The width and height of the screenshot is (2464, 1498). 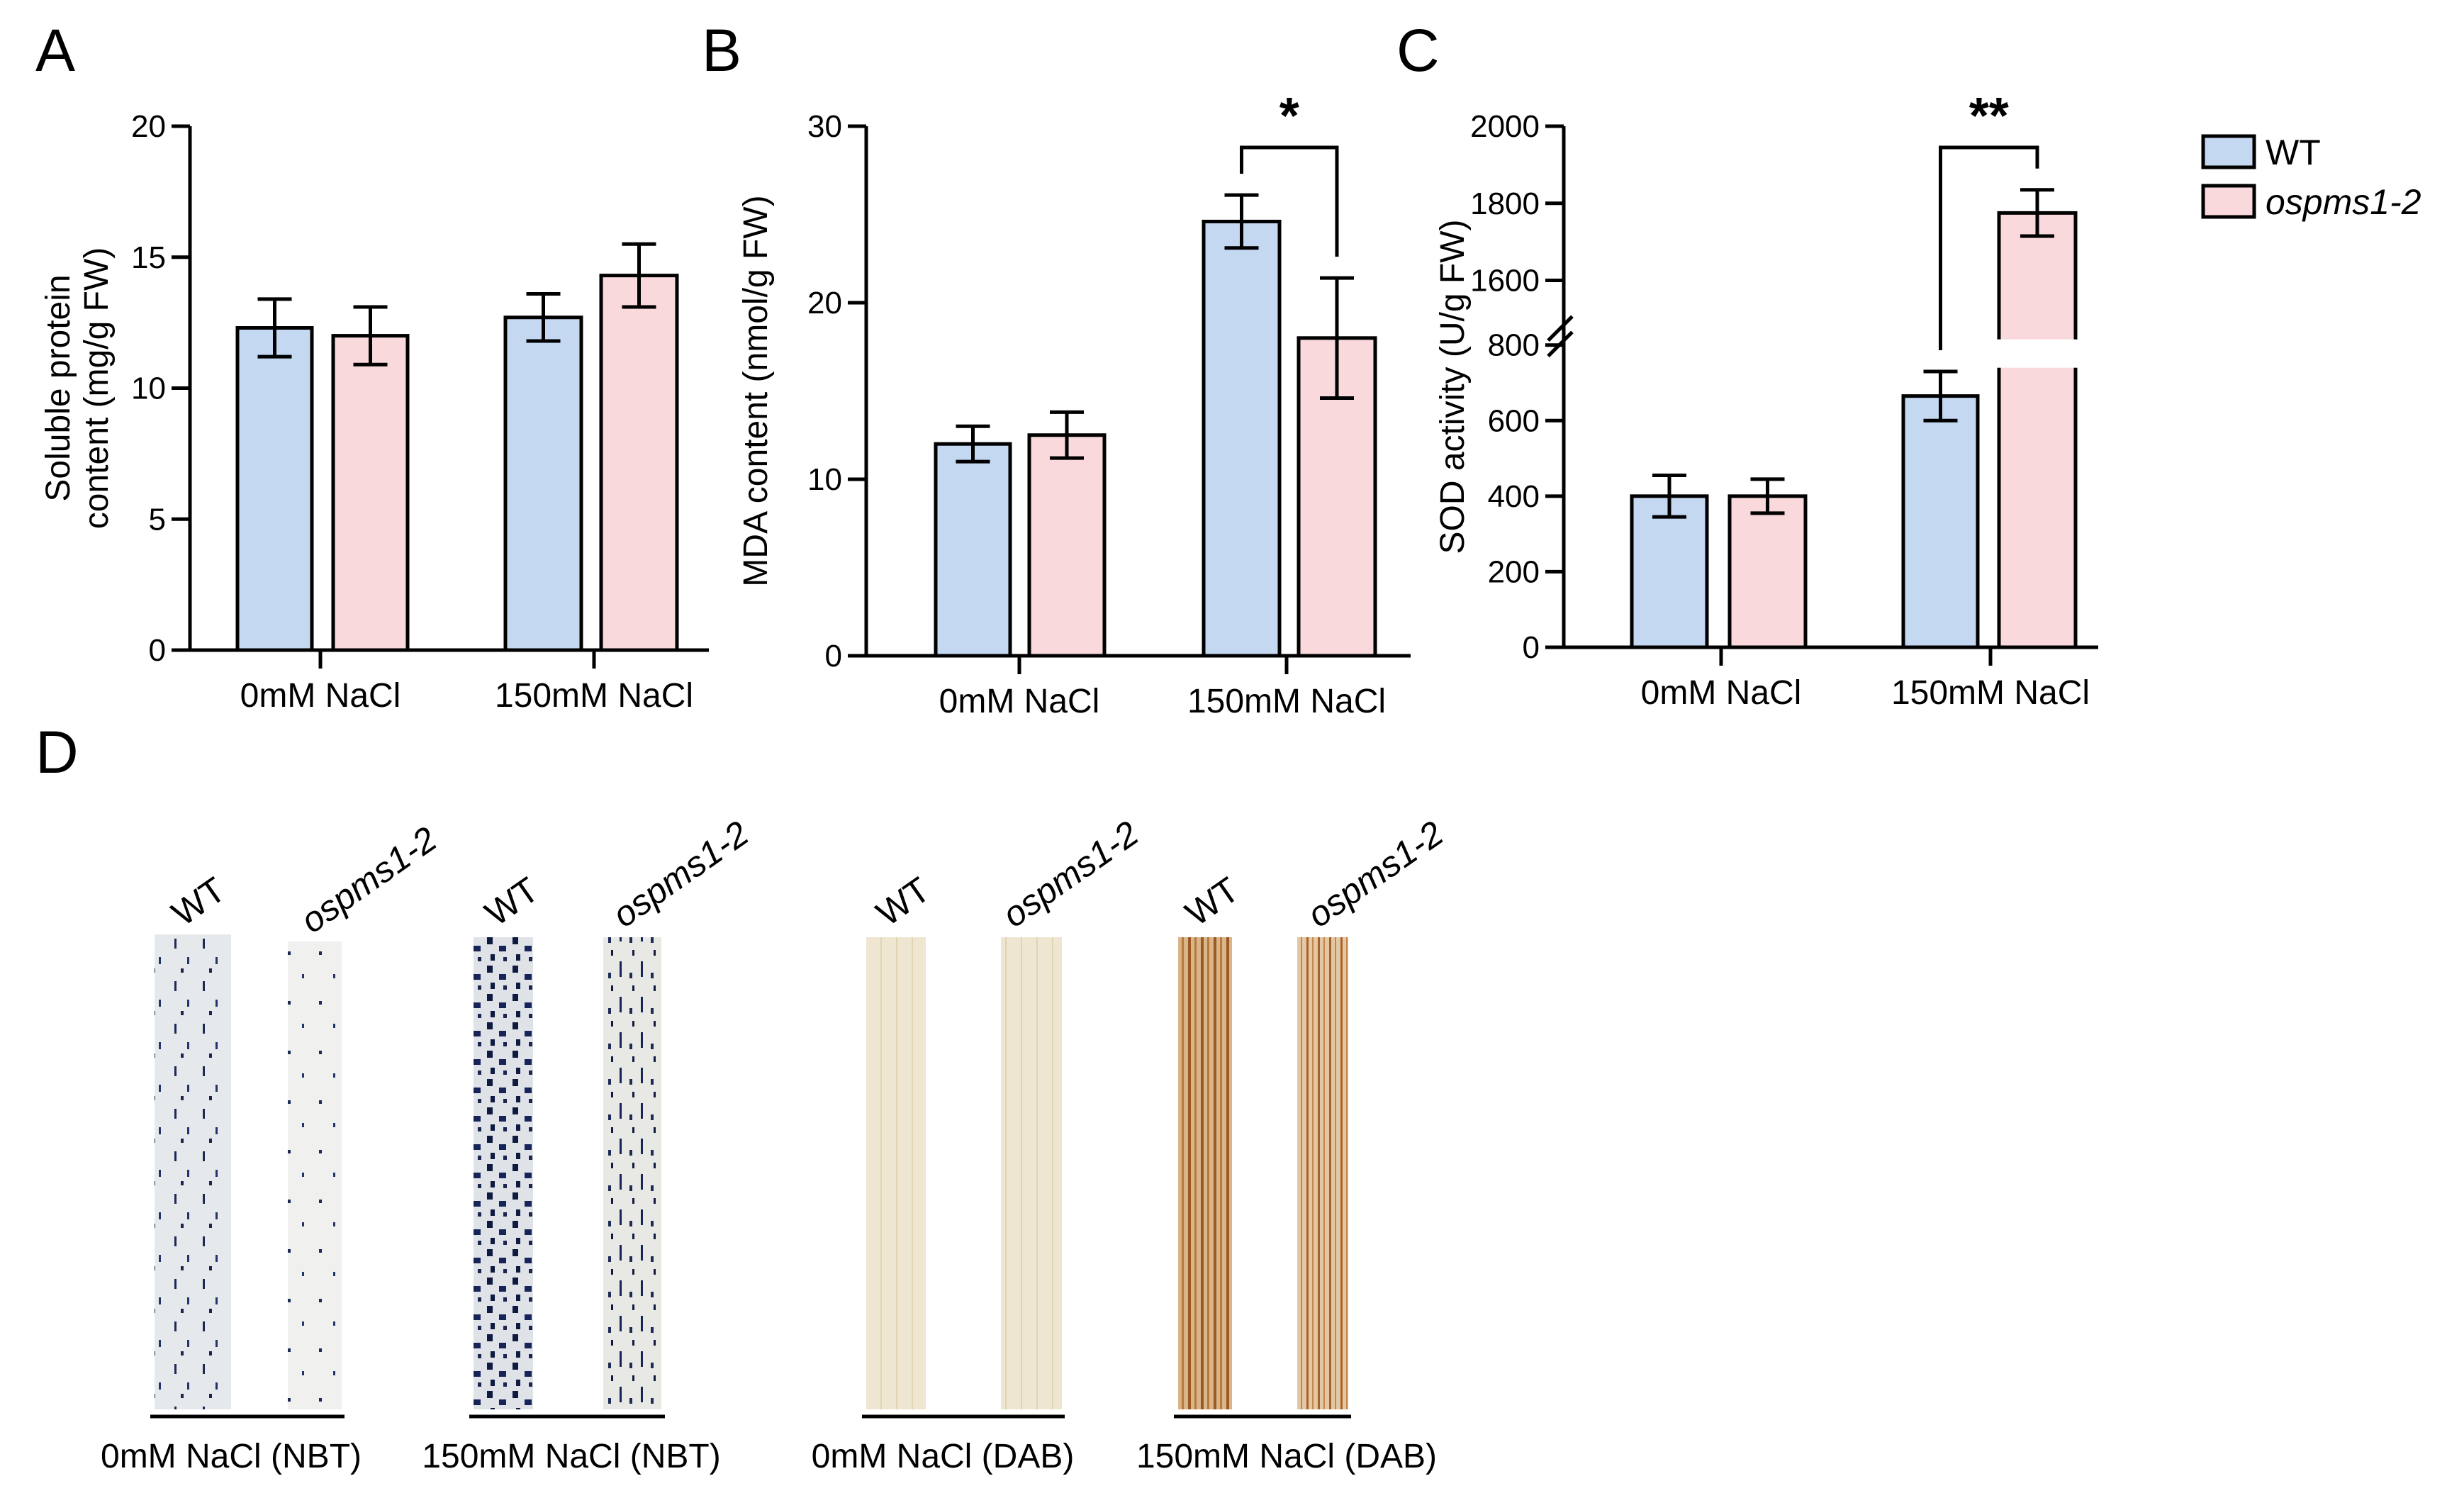 I want to click on legend: WT ospms1-2, so click(x=2311, y=177).